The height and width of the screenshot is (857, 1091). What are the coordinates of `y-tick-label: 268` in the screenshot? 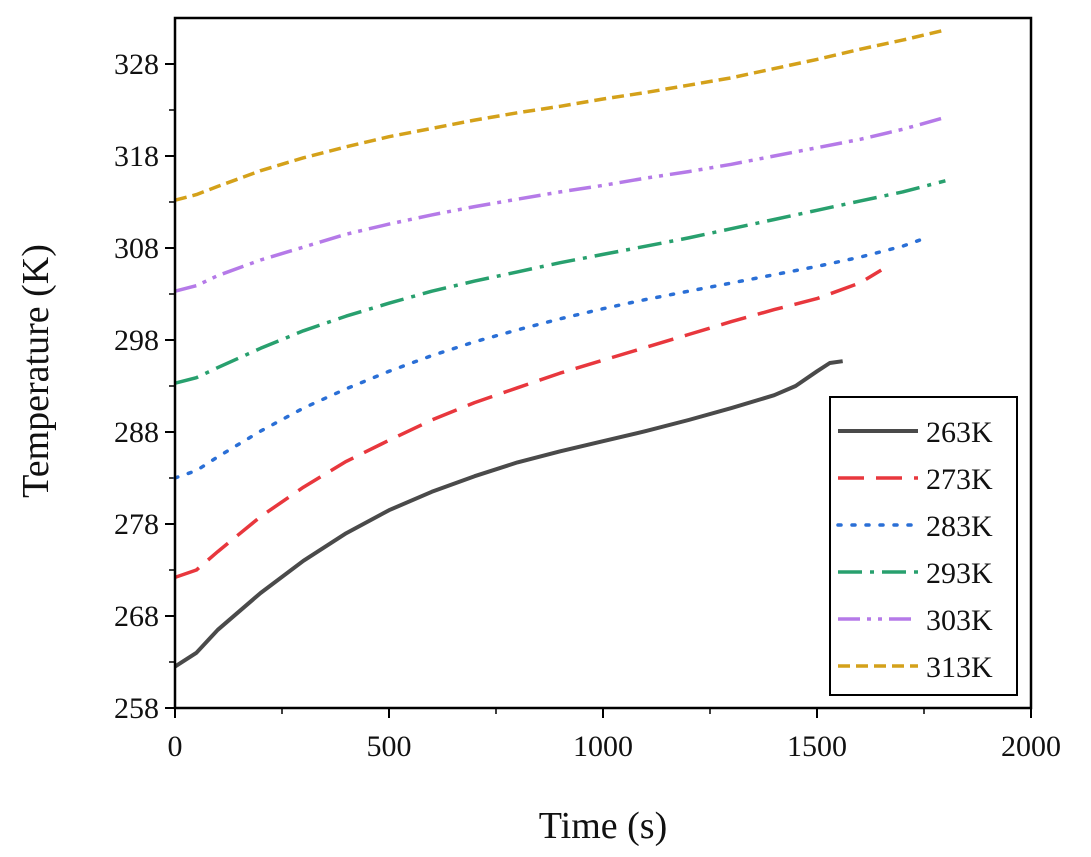 It's located at (136, 616).